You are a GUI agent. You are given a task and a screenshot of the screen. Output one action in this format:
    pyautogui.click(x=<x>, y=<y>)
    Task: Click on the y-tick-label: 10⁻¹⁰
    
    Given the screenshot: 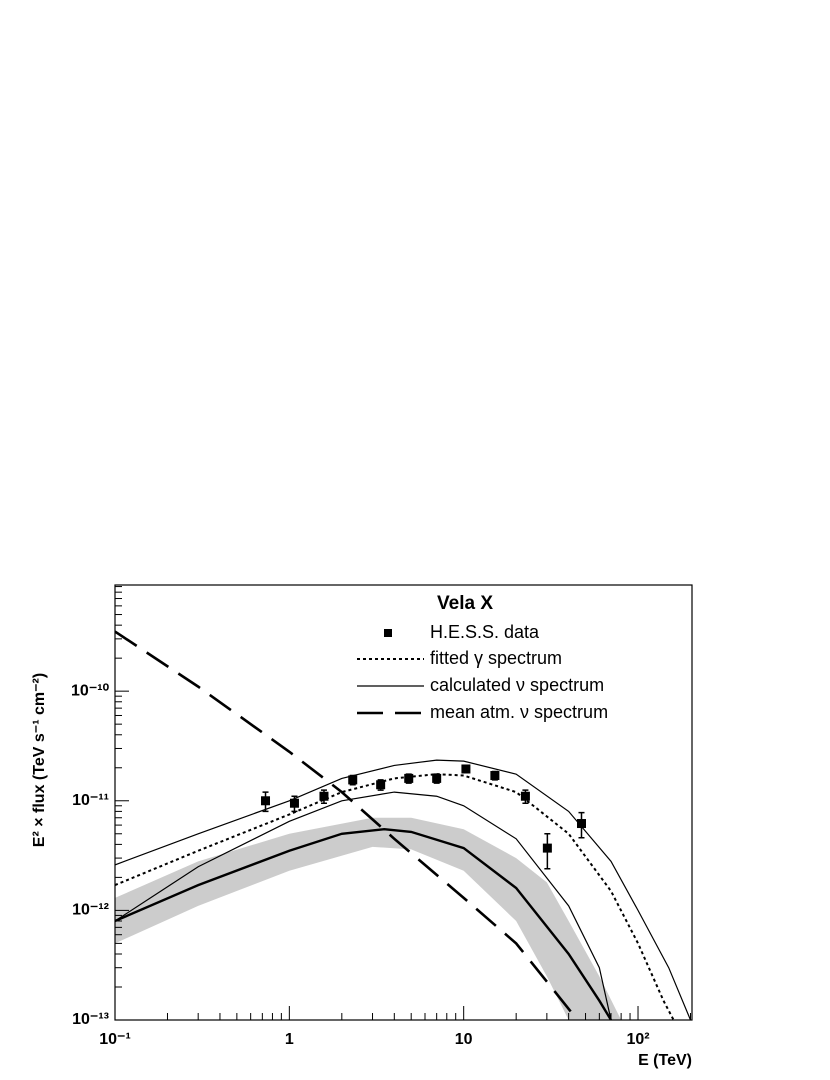 What is the action you would take?
    pyautogui.click(x=90, y=690)
    